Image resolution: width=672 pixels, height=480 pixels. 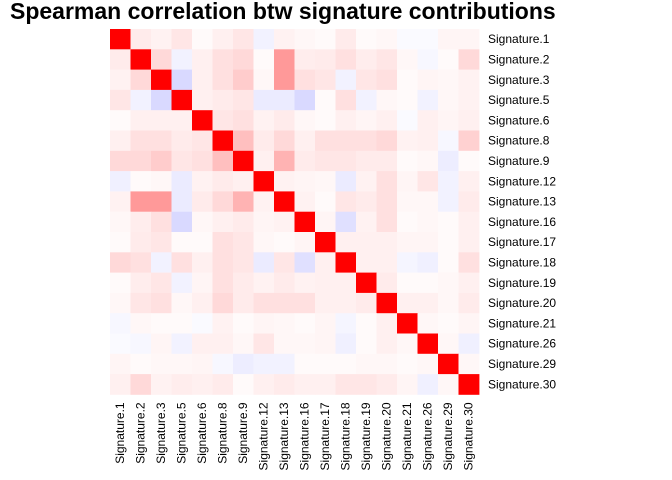 I want to click on column-tick-label: Signature.19, so click(x=366, y=436).